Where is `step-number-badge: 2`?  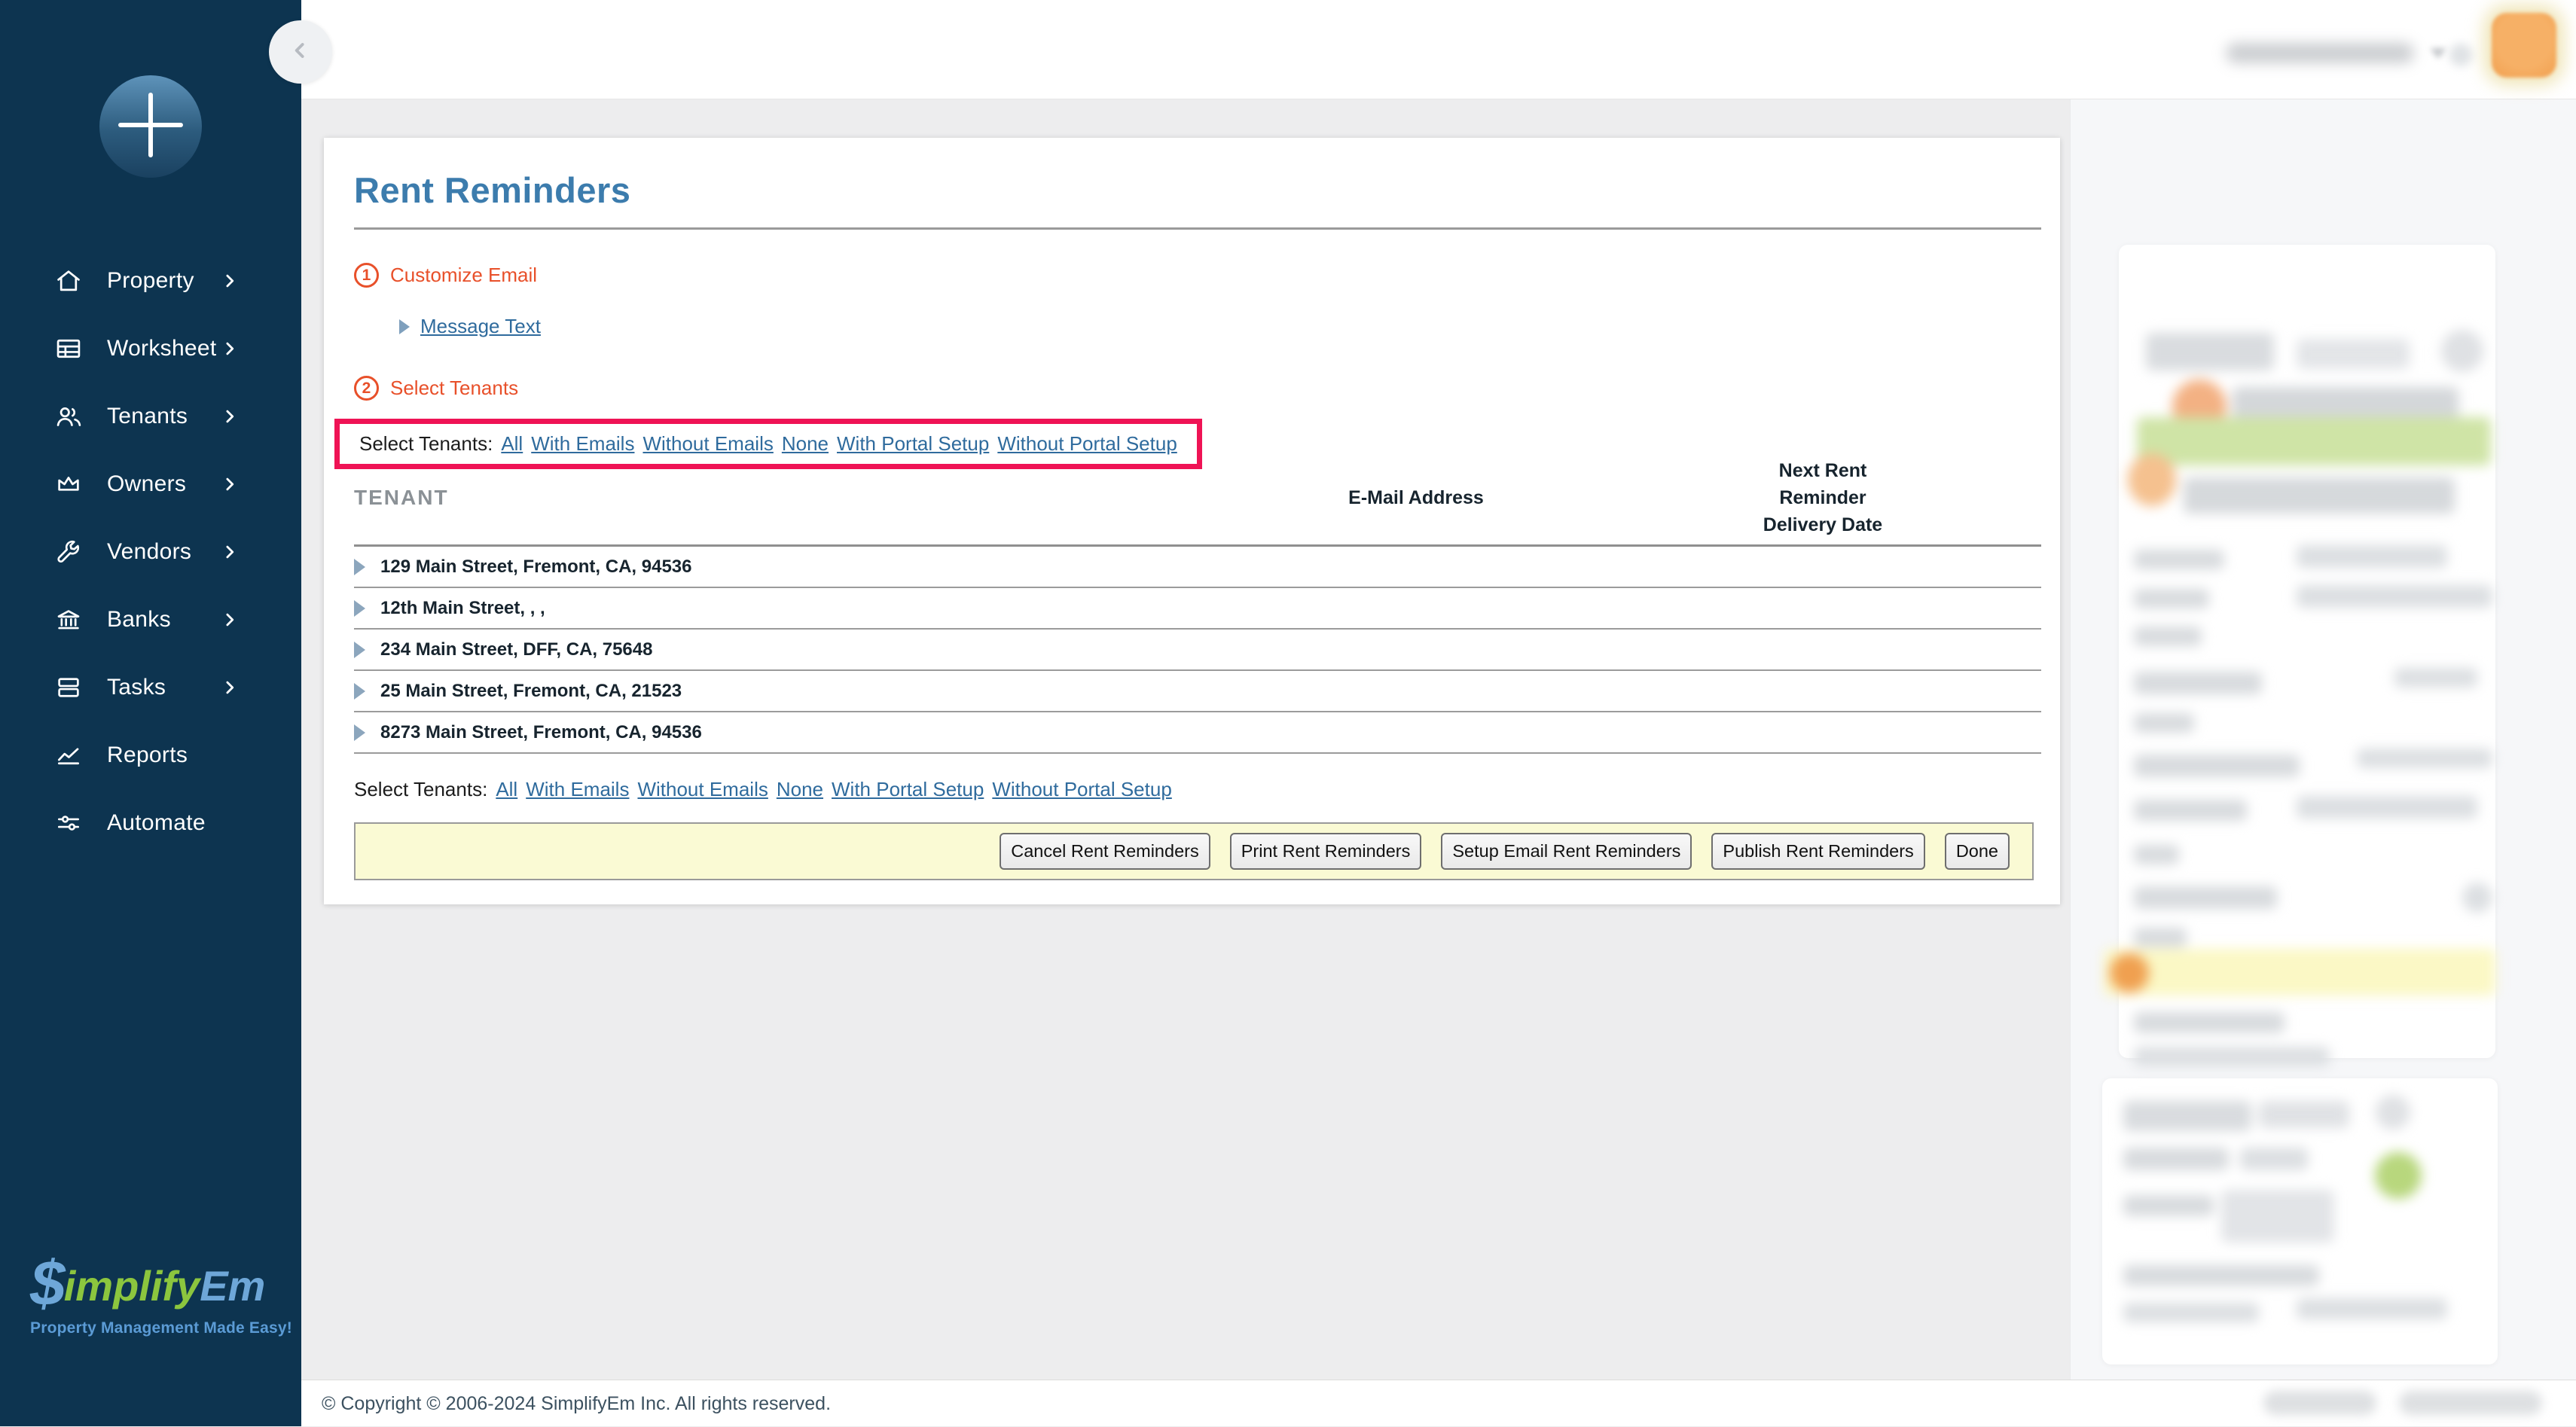
step-number-badge: 2 is located at coordinates (367, 388).